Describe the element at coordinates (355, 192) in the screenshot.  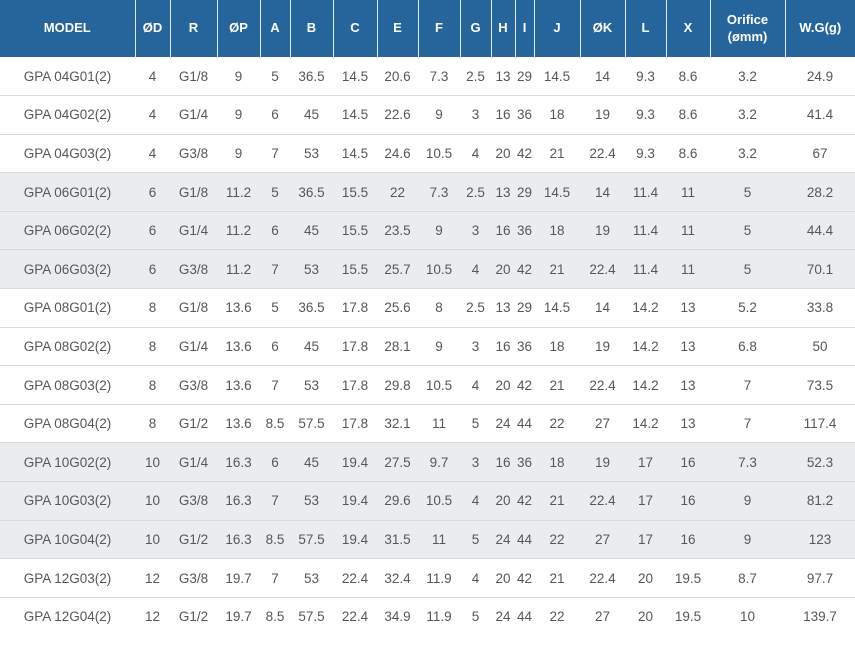
I see `value-cell: 15.5` at that location.